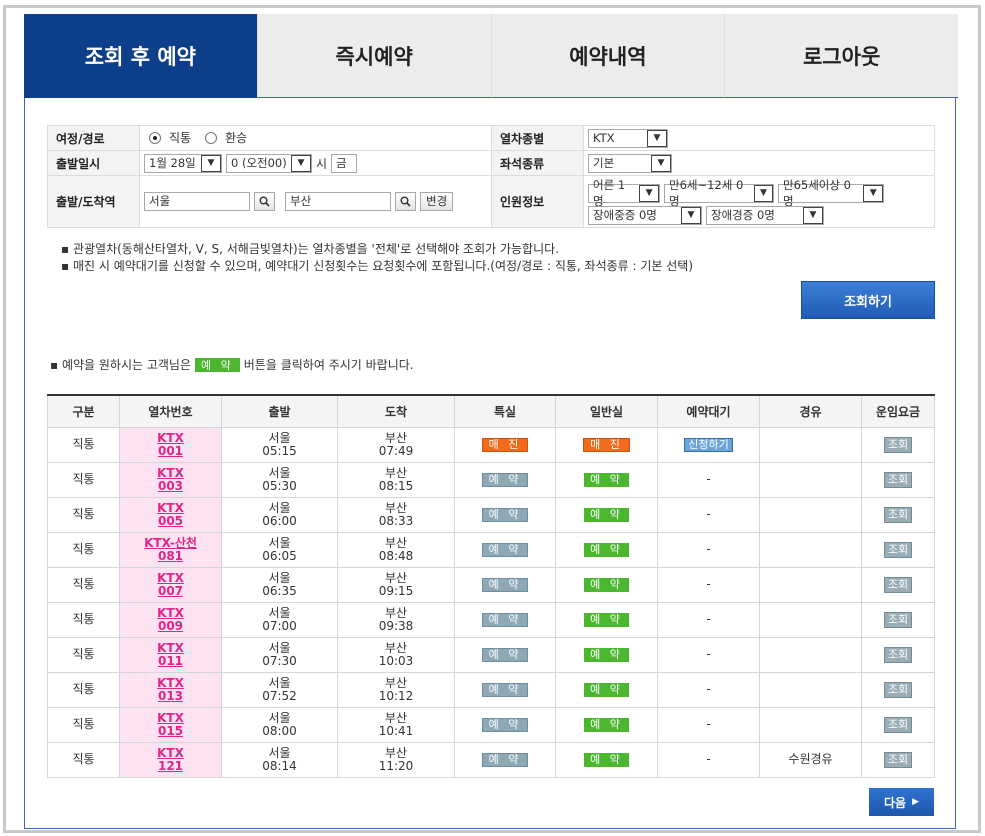  I want to click on route-label: 여정/경로, so click(93, 138).